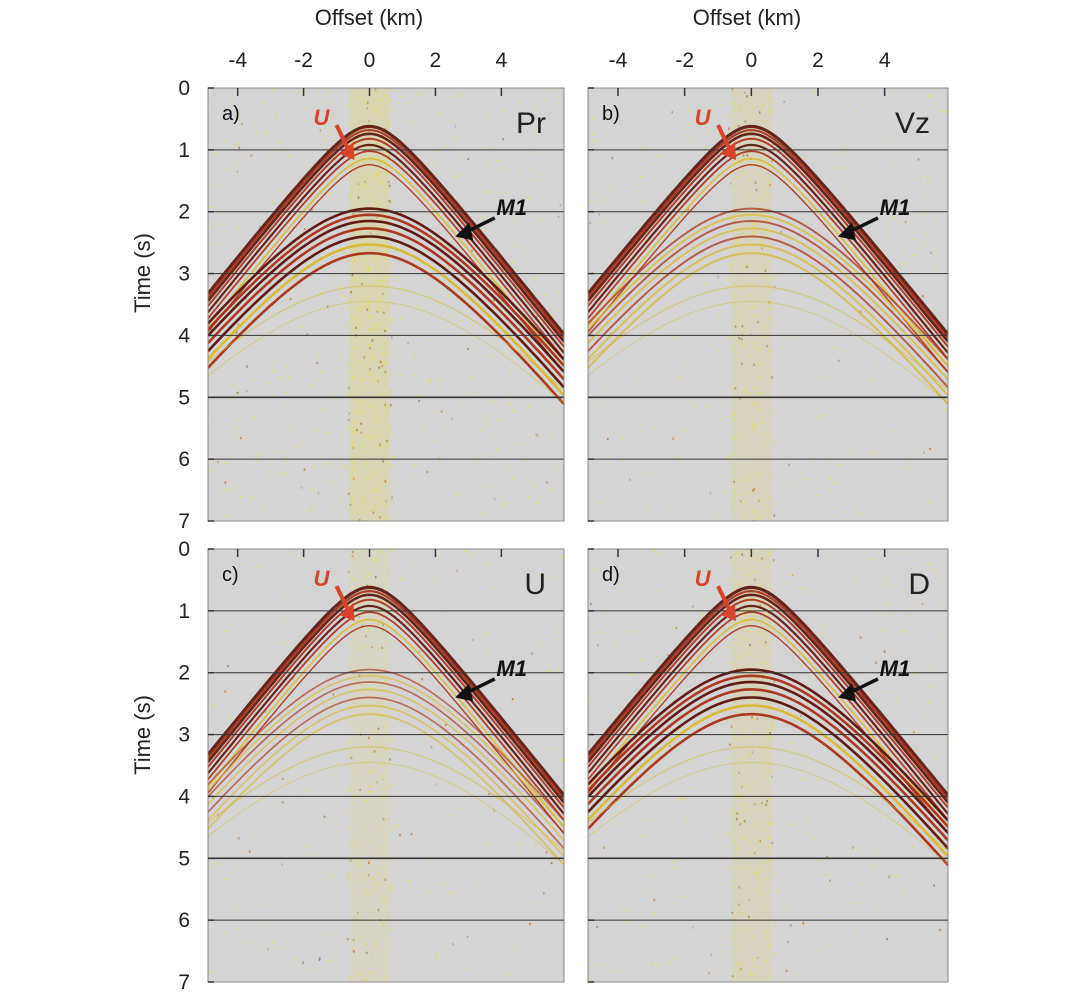  I want to click on time-axis-title-top: Time (s), so click(142, 273).